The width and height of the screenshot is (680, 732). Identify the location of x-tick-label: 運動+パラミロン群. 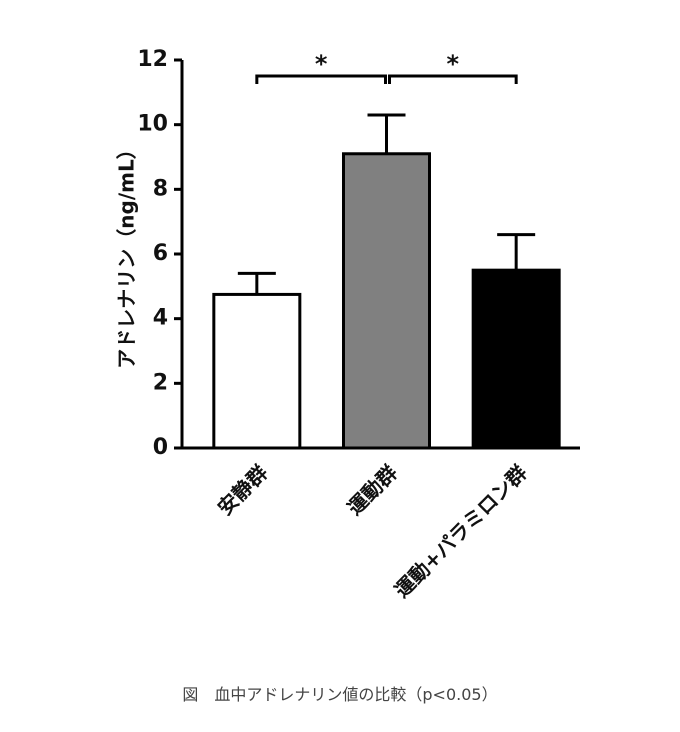
(461, 531).